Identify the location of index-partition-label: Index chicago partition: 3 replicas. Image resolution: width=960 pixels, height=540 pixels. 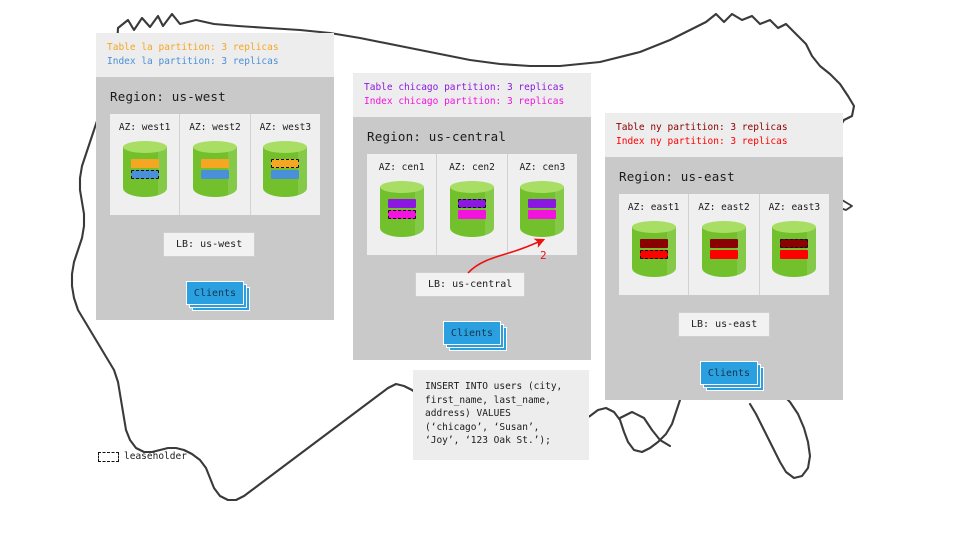
(464, 101).